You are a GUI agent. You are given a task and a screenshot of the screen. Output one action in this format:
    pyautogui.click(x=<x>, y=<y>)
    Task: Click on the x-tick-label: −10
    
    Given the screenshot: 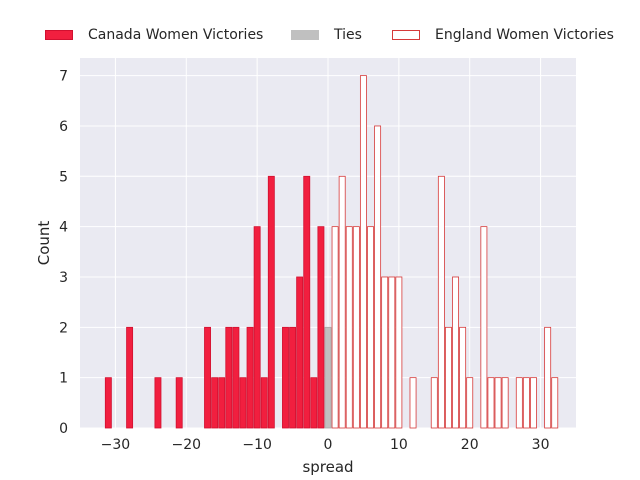 What is the action you would take?
    pyautogui.click(x=257, y=445)
    